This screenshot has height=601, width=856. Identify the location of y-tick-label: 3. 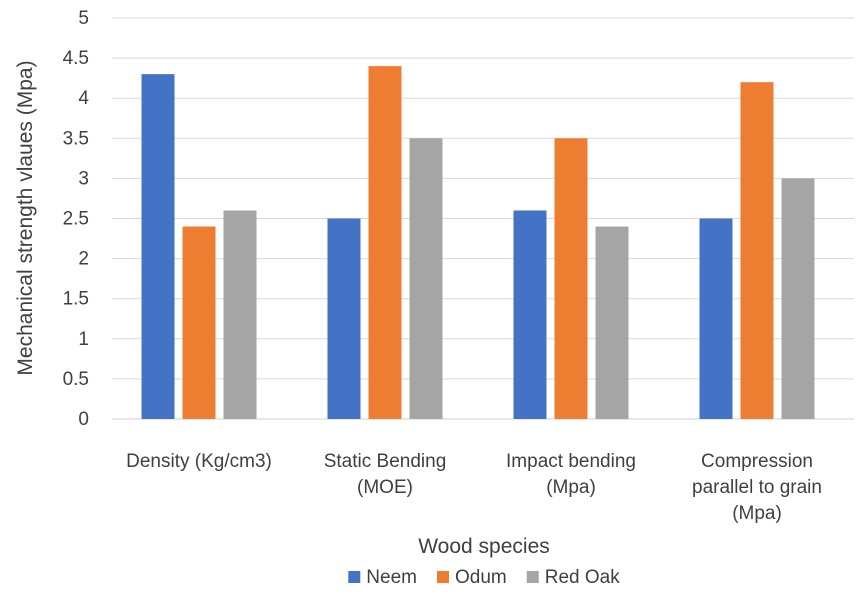
(83, 178).